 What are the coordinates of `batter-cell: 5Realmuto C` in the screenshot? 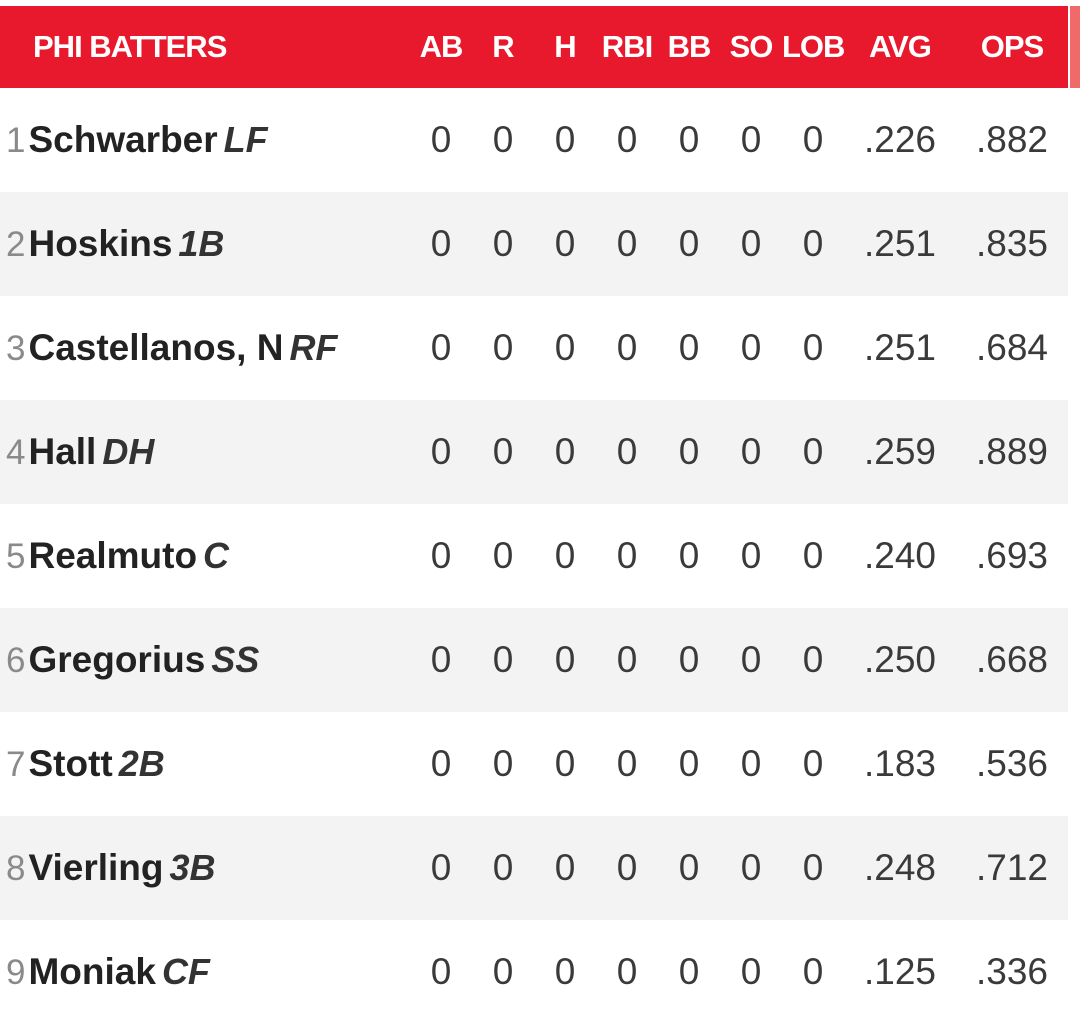 It's located at (205, 556).